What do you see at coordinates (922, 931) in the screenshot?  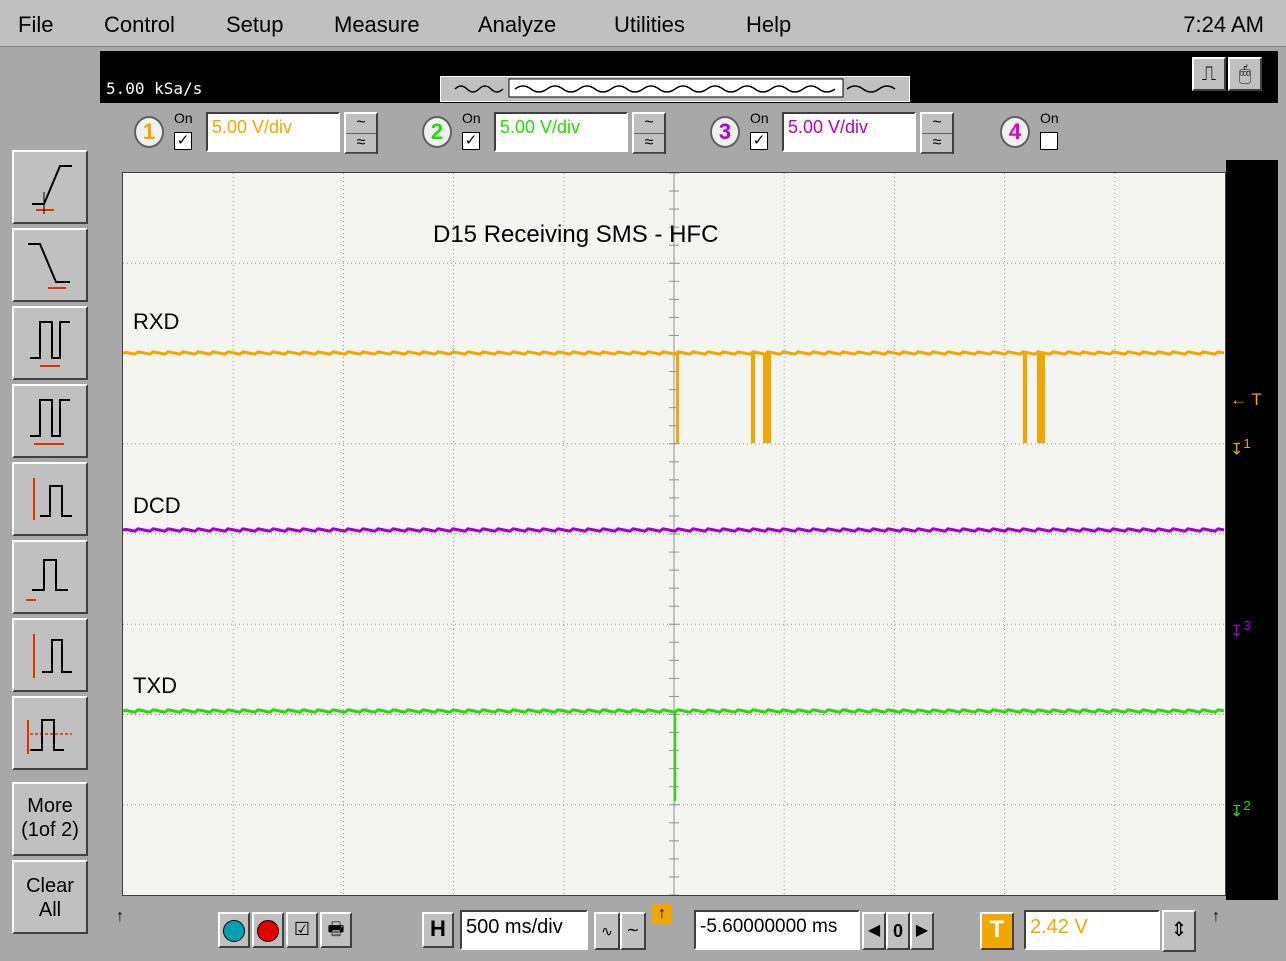 I see `delay-right-button: ▶` at bounding box center [922, 931].